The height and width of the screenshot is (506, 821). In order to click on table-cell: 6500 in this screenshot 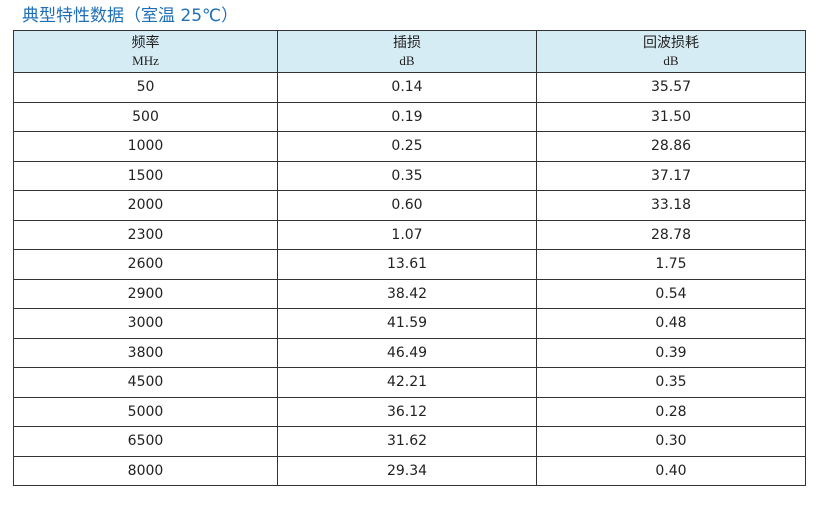, I will do `click(145, 441)`.